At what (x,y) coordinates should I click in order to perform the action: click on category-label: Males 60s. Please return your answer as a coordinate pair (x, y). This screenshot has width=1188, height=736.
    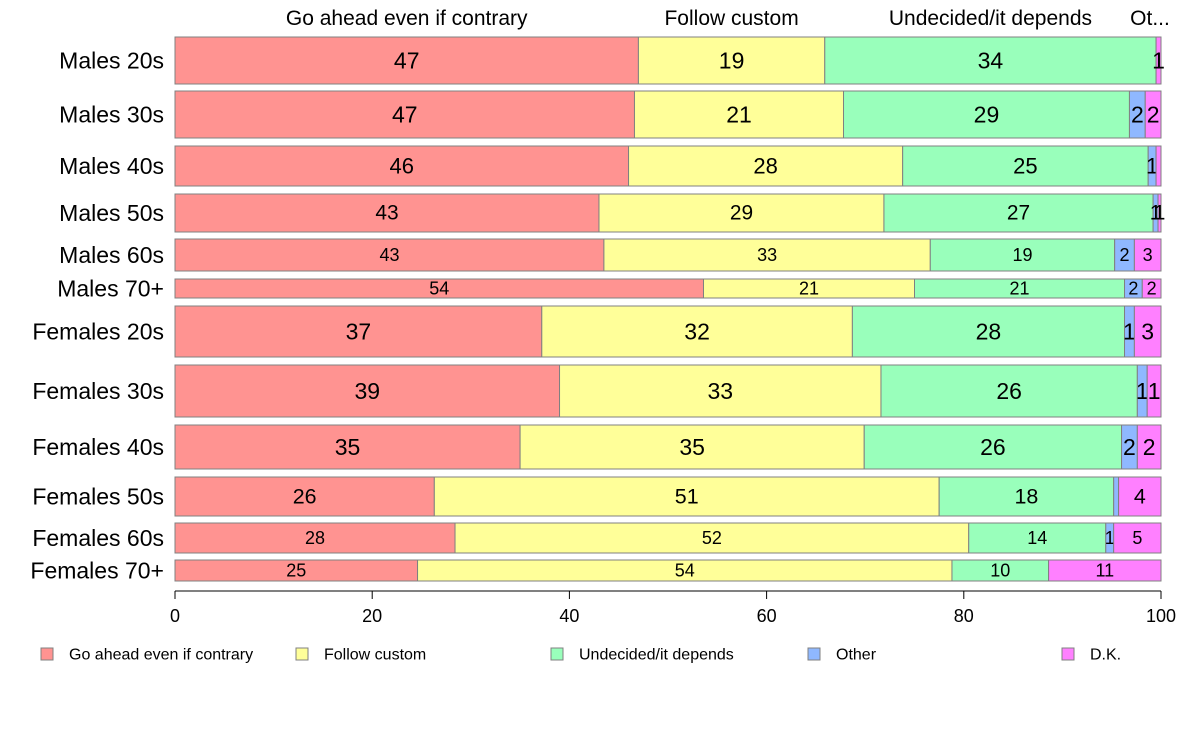
    Looking at the image, I should click on (111, 255).